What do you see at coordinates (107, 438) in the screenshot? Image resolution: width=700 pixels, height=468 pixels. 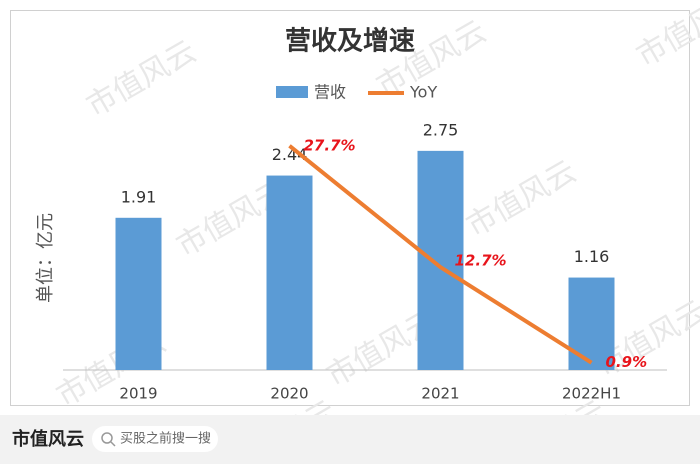 I see `search-icon` at bounding box center [107, 438].